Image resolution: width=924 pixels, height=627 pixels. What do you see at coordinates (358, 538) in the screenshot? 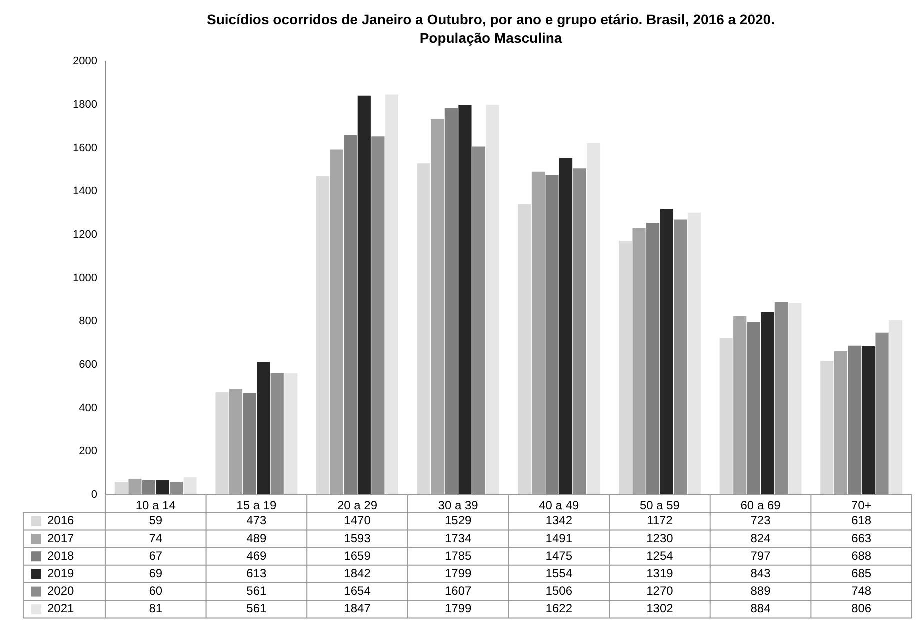
I see `data-label: 1593` at bounding box center [358, 538].